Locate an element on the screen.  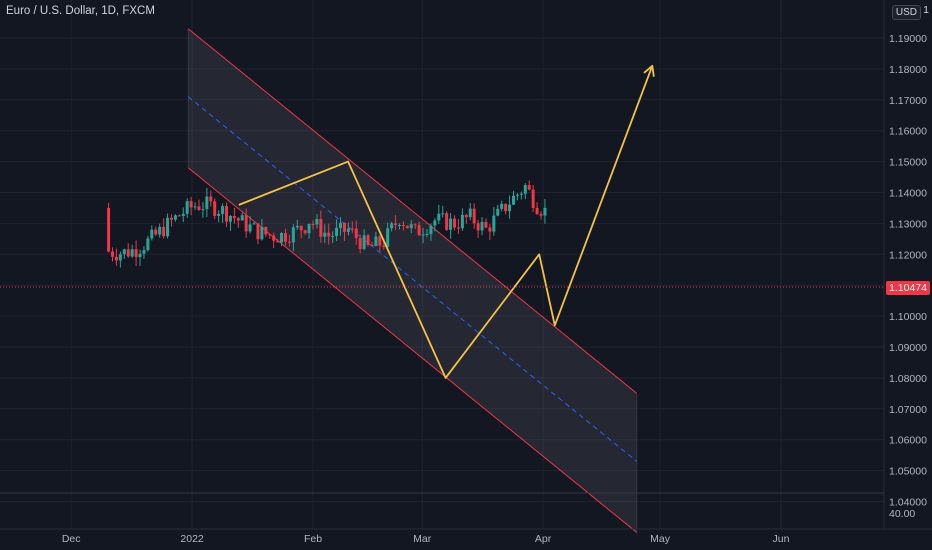
candles is located at coordinates (327, 224).